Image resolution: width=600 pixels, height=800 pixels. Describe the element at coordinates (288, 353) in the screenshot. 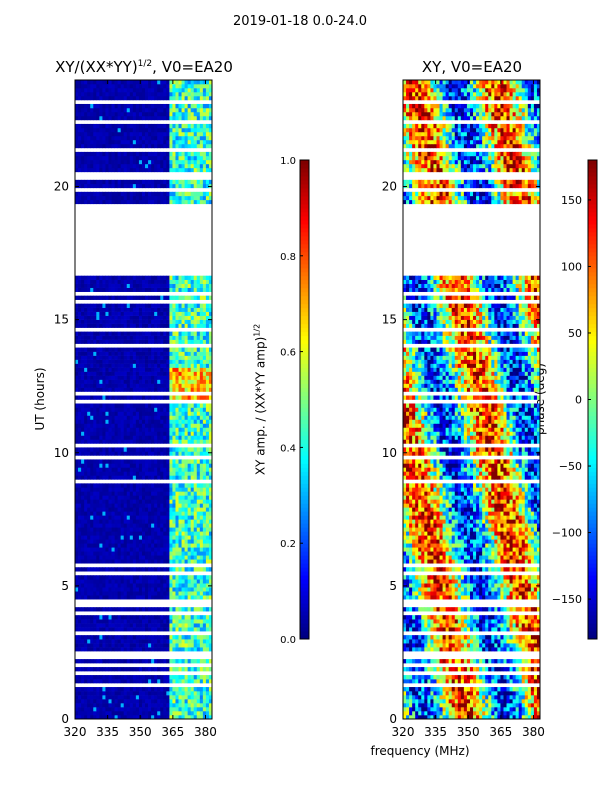

I see `colorbar-tick-label: 0.6` at that location.